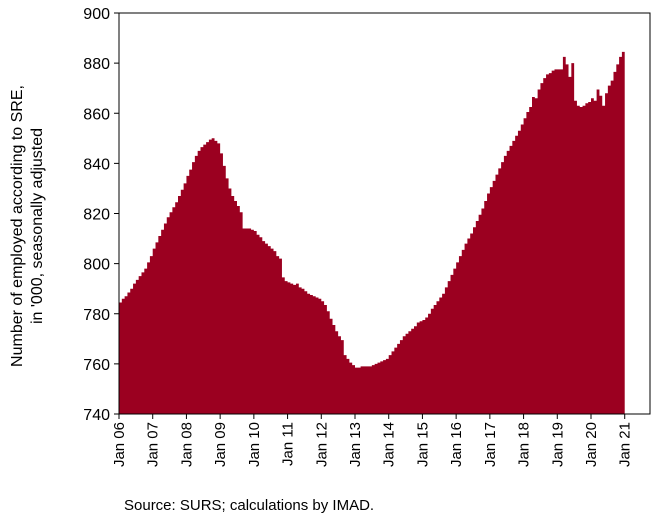 Image resolution: width=660 pixels, height=522 pixels. What do you see at coordinates (389, 444) in the screenshot?
I see `x-tick-label-8: Jan 14` at bounding box center [389, 444].